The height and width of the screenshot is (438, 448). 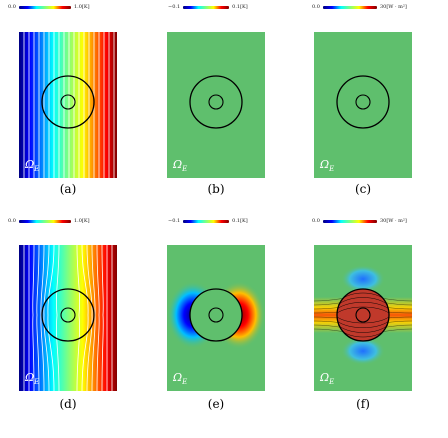 I want to click on panel-f: ΩE, so click(x=363, y=318).